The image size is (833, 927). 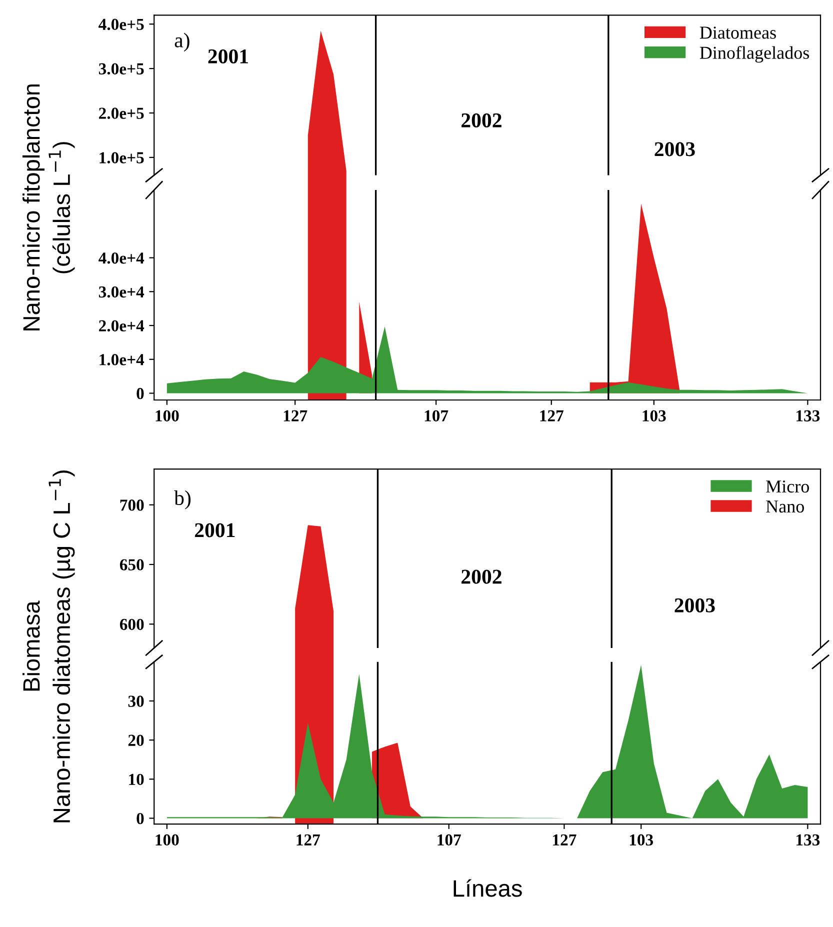 I want to click on y-tick-label: 1.0e+4, so click(x=122, y=360).